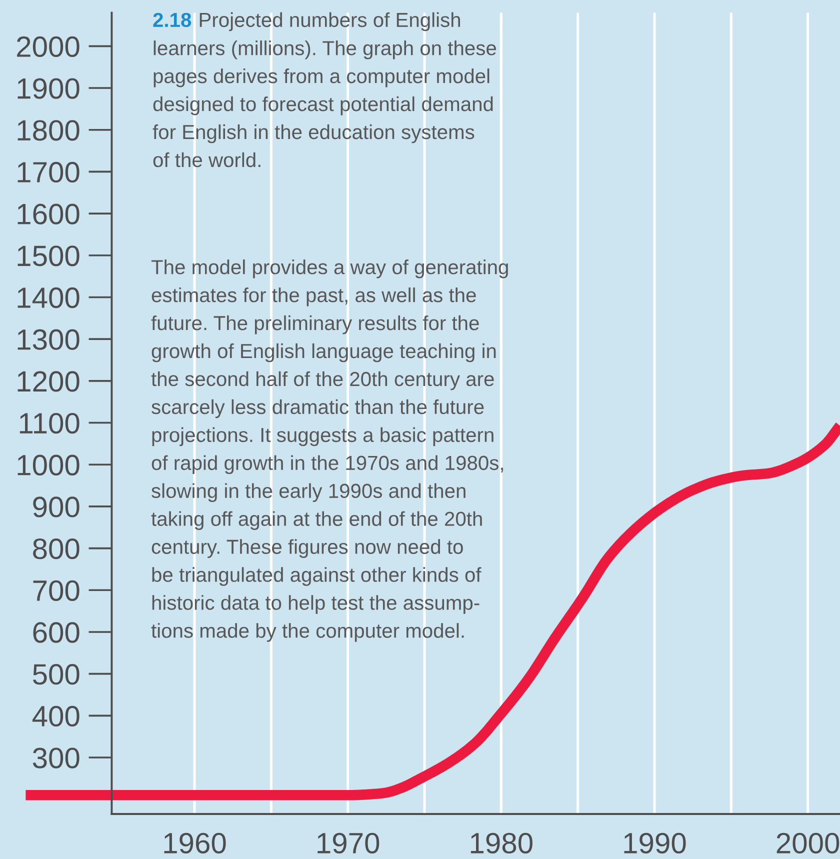 The image size is (840, 859). I want to click on y-tick-label: 1000, so click(49, 465).